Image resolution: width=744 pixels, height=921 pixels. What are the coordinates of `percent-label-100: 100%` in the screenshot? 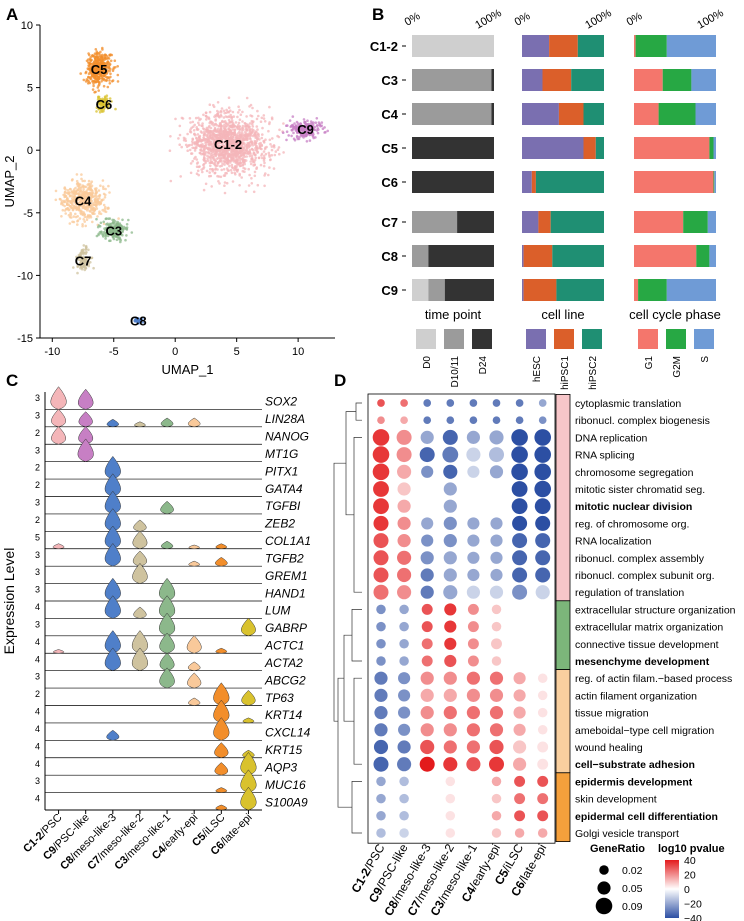 It's located at (598, 19).